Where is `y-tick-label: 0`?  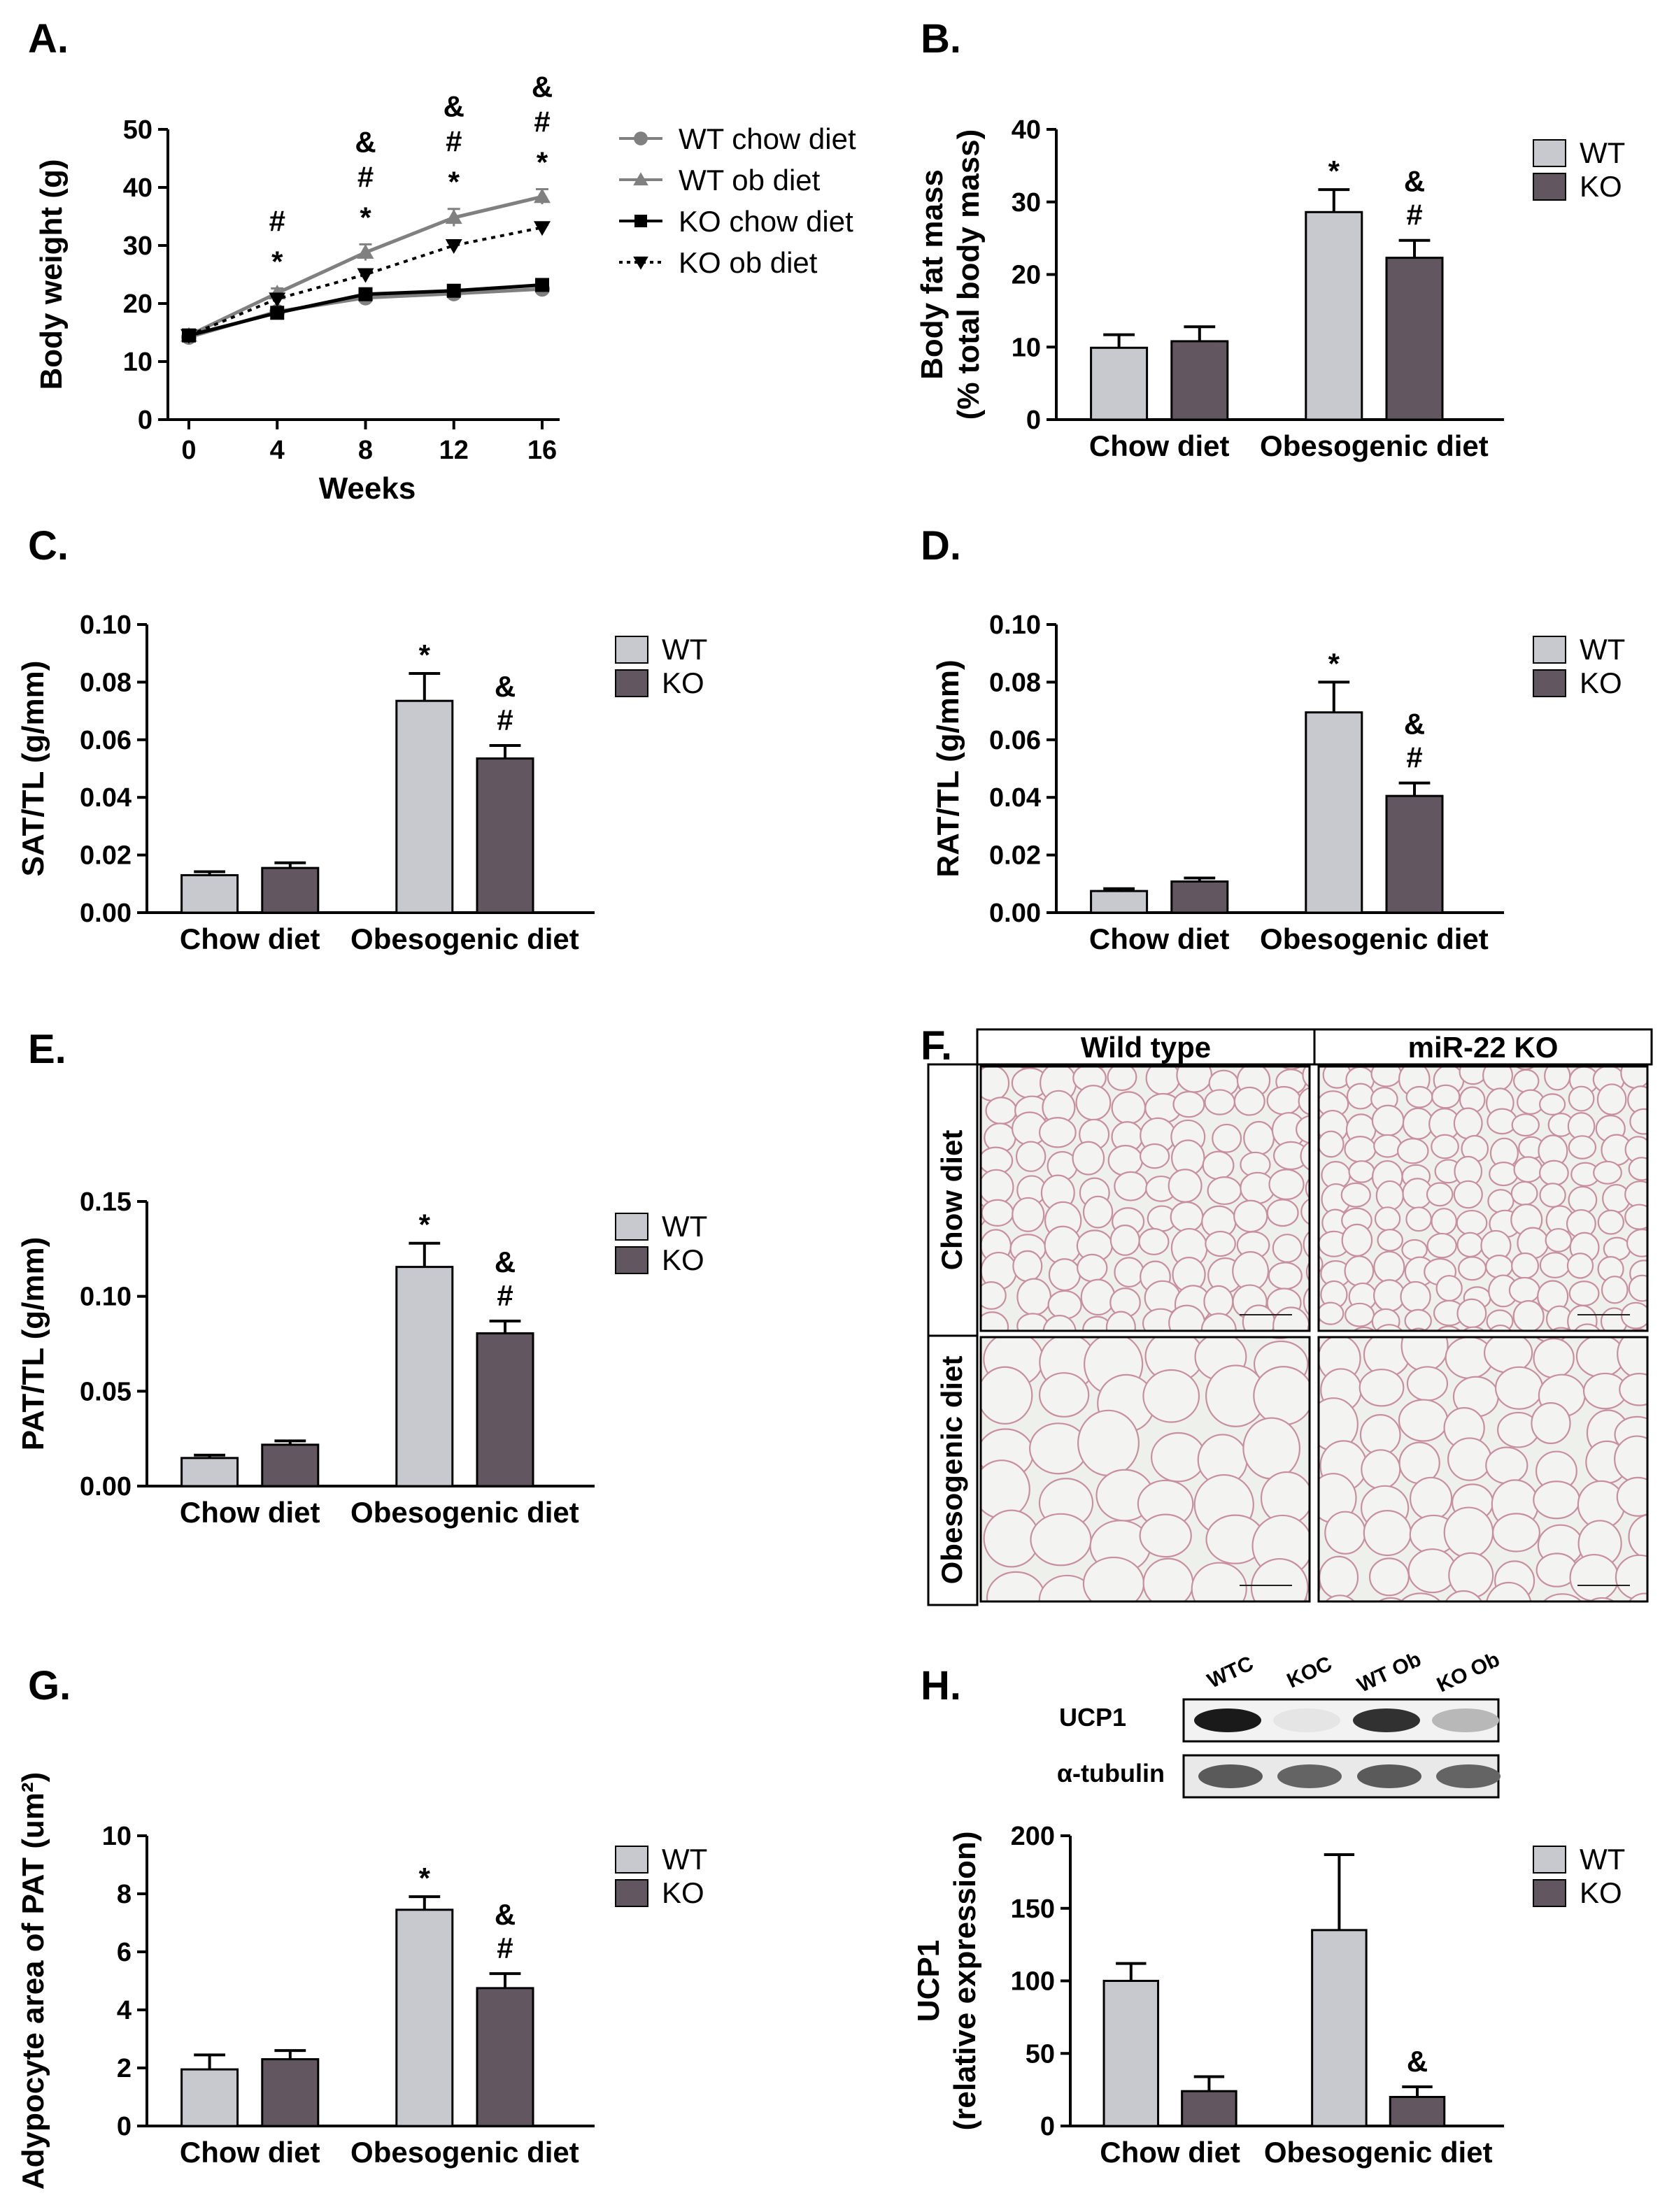
y-tick-label: 0 is located at coordinates (125, 2126).